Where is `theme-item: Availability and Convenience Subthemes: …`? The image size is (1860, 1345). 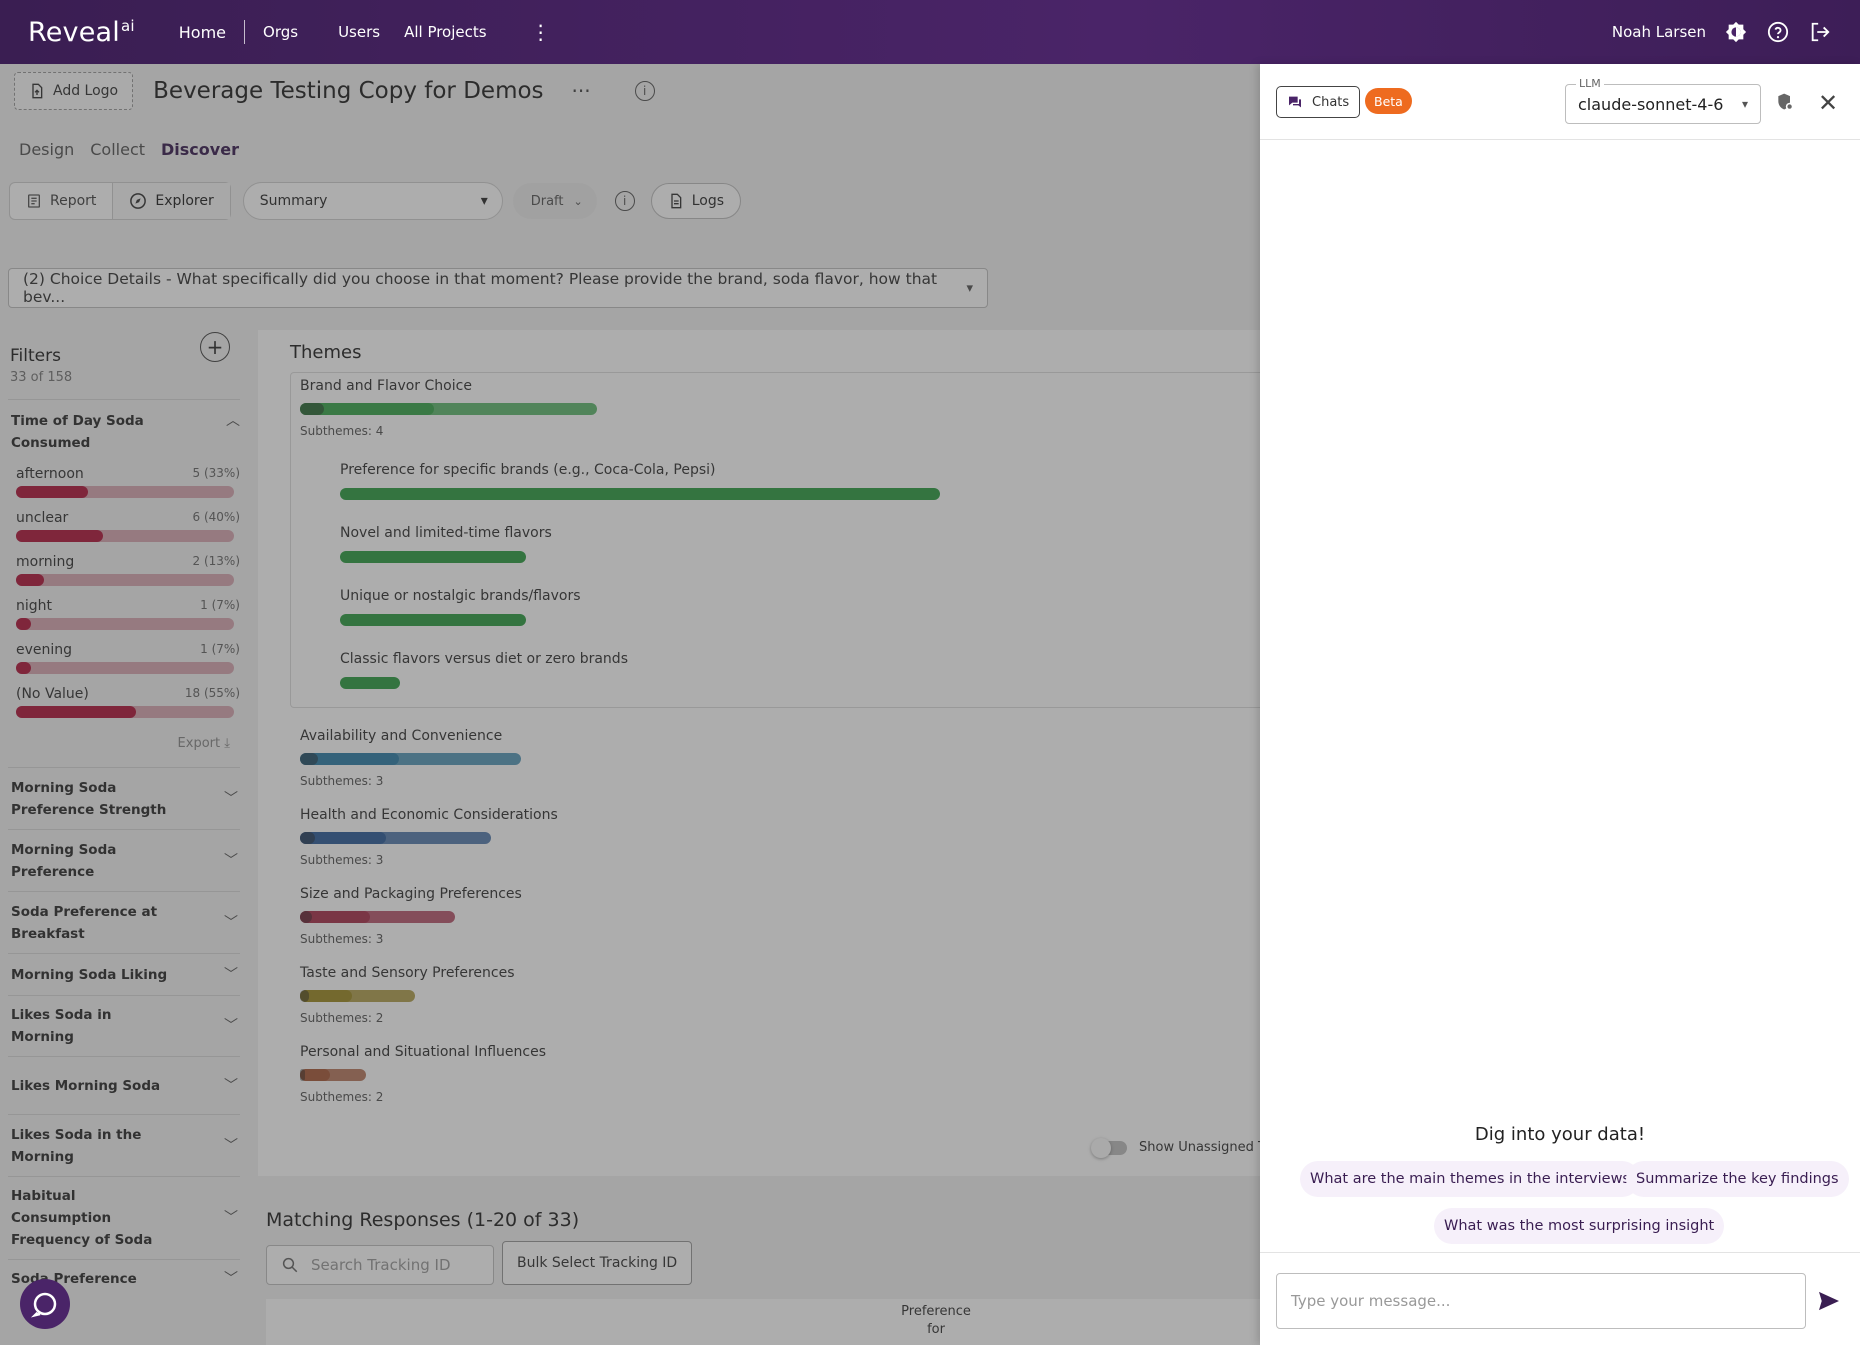
theme-item: Availability and Convenience Subthemes: … is located at coordinates (410, 758).